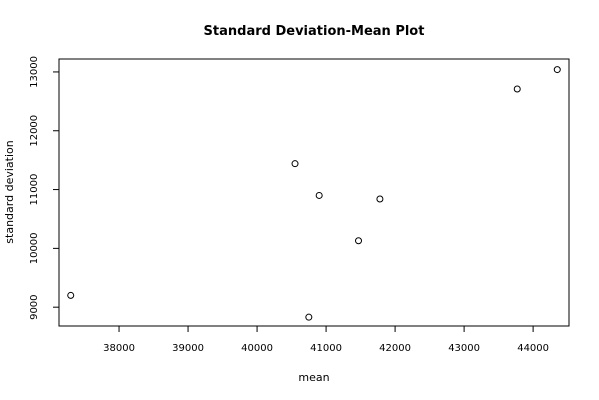 The width and height of the screenshot is (599, 400). What do you see at coordinates (119, 348) in the screenshot?
I see `x-tick-label: 38000` at bounding box center [119, 348].